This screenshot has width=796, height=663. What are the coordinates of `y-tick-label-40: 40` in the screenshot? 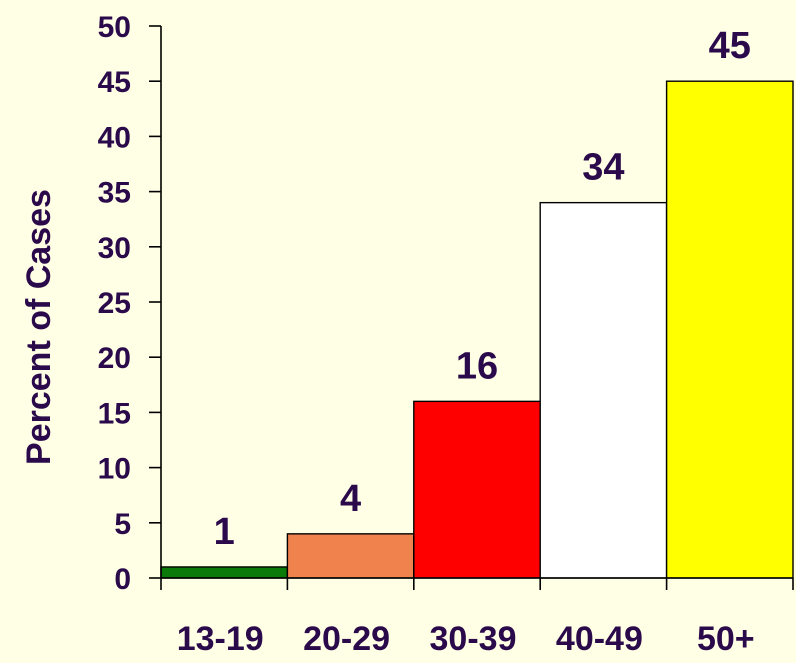 It's located at (114, 137).